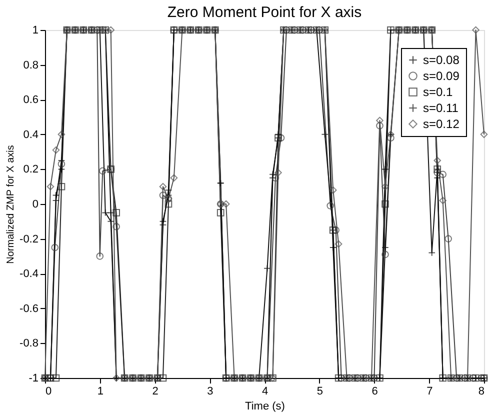 The width and height of the screenshot is (500, 416). I want to click on legend-label: s=0.11, so click(441, 108).